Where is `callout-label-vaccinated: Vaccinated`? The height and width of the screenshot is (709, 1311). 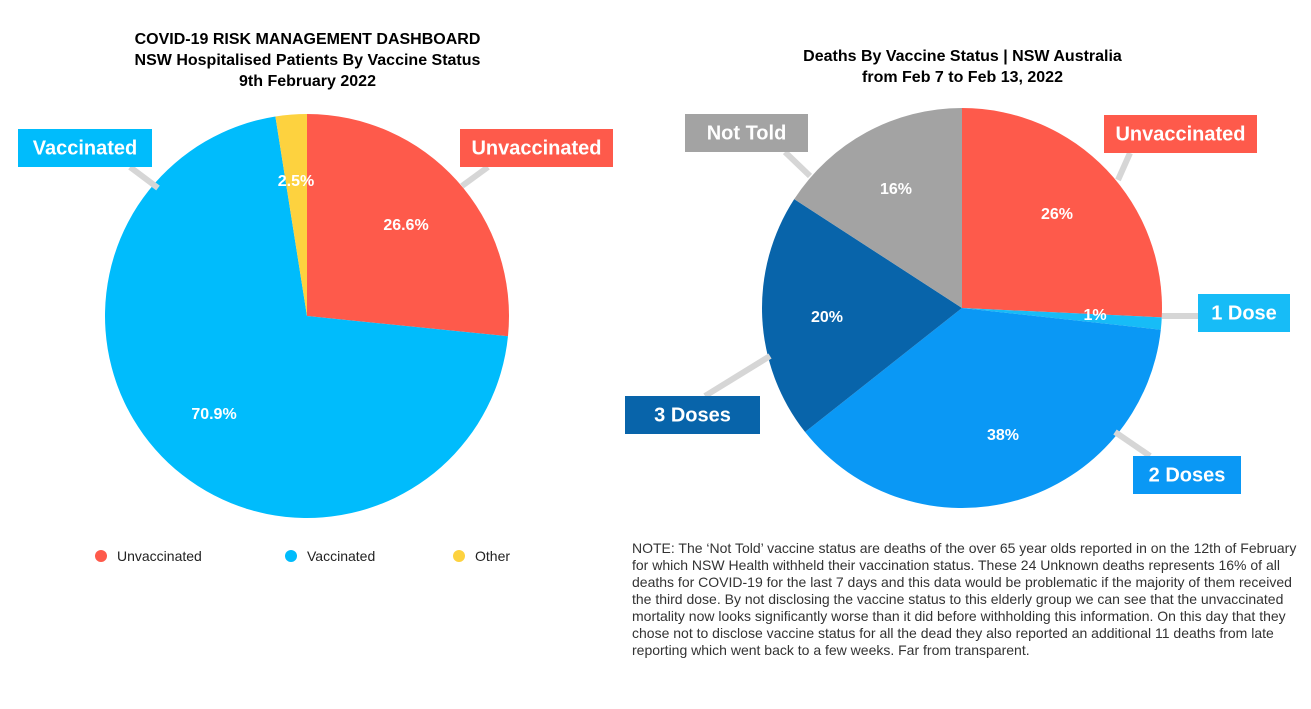
callout-label-vaccinated: Vaccinated is located at coordinates (85, 148).